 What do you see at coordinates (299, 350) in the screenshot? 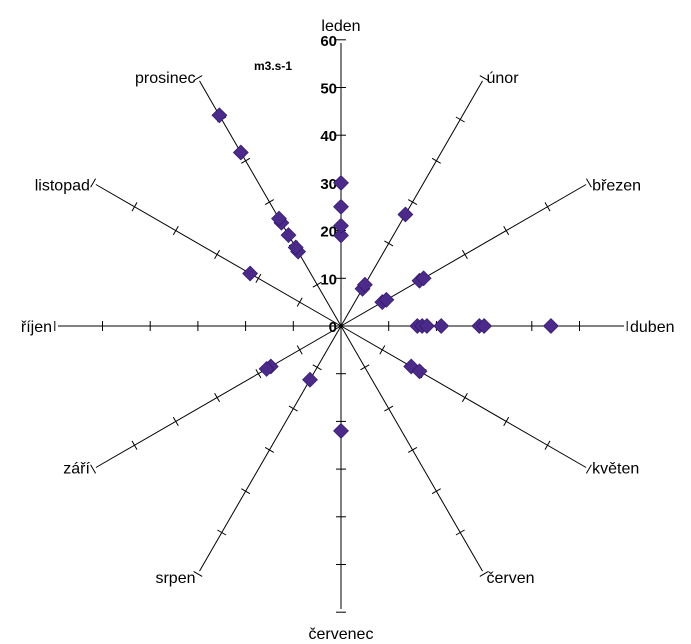
I see `tick-září-10` at bounding box center [299, 350].